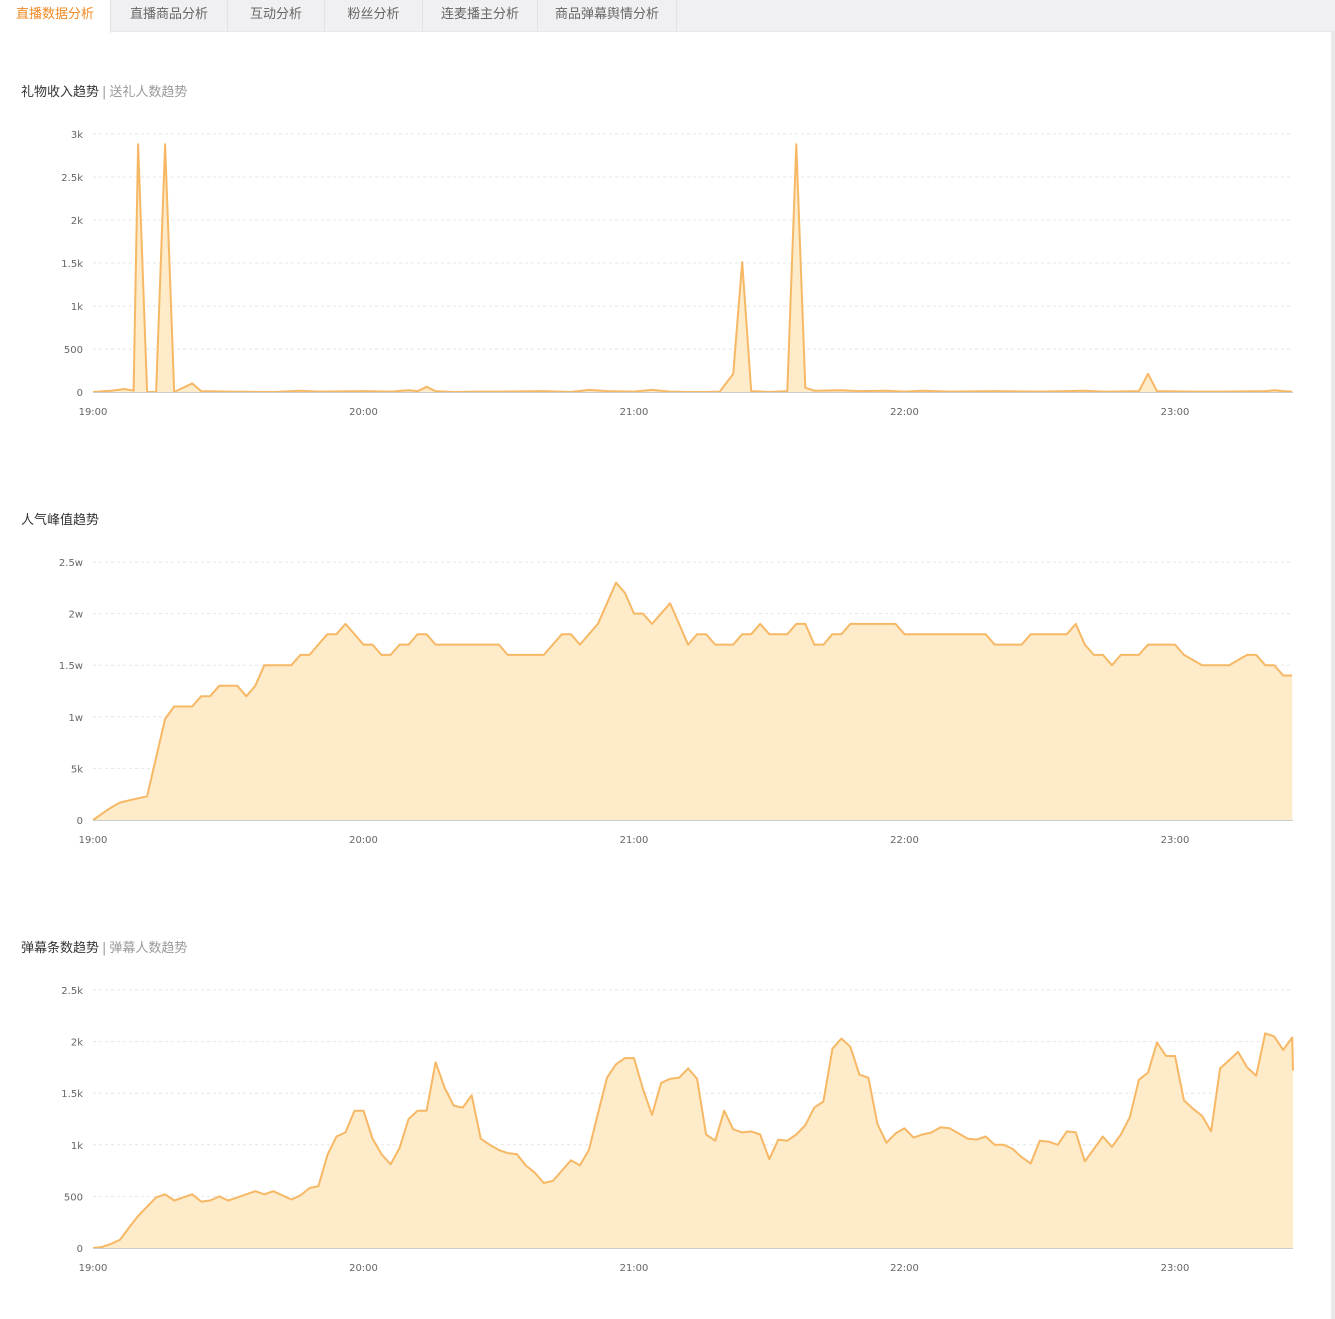 This screenshot has width=1335, height=1319. Describe the element at coordinates (77, 135) in the screenshot. I see `y-tick-label: 3k` at that location.